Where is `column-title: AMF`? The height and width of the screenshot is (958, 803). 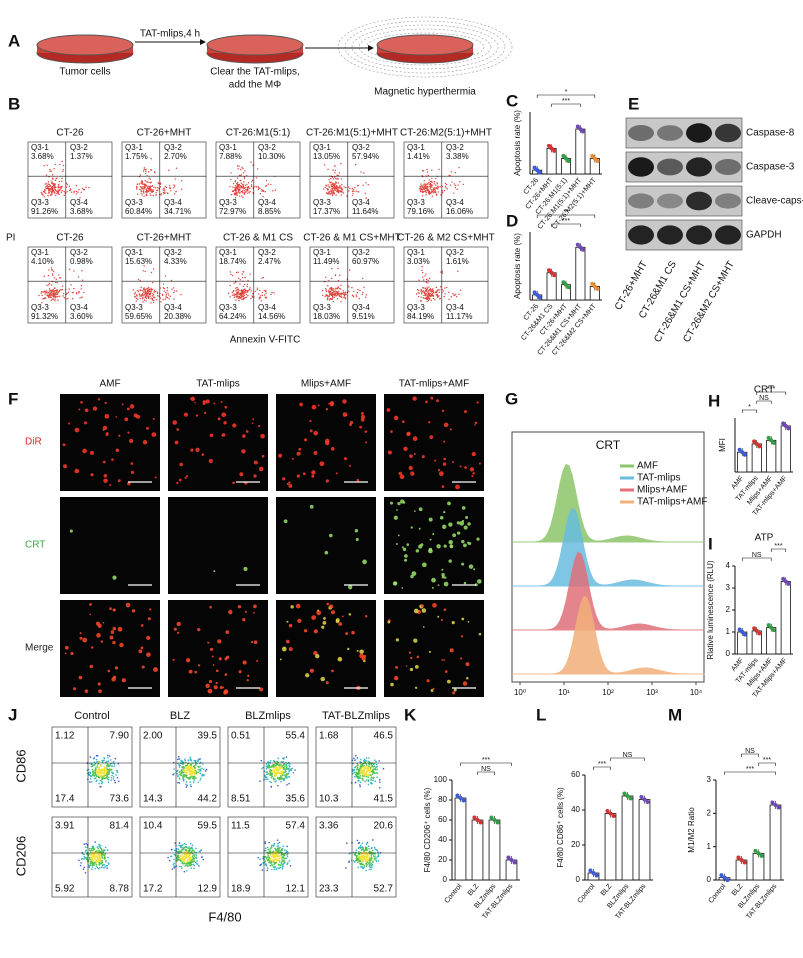 column-title: AMF is located at coordinates (109, 384).